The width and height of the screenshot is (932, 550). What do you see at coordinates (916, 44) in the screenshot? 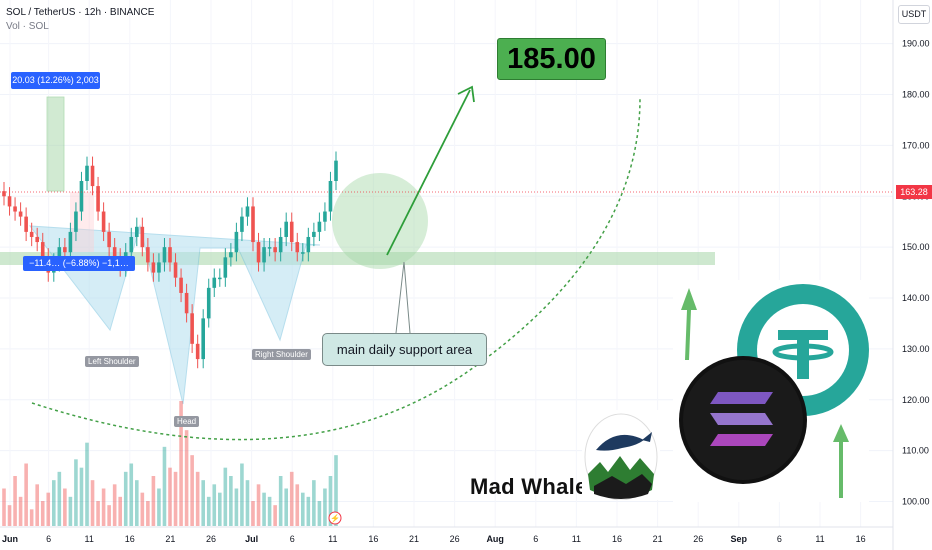
I see `price-tick-label: 190.00` at bounding box center [916, 44].